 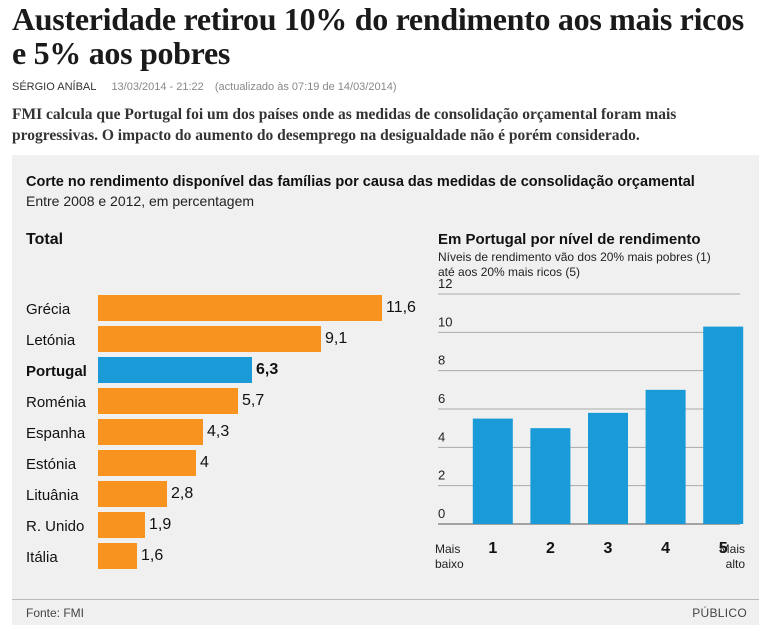 I want to click on bar-row: Espanha 4,3, so click(x=222, y=434).